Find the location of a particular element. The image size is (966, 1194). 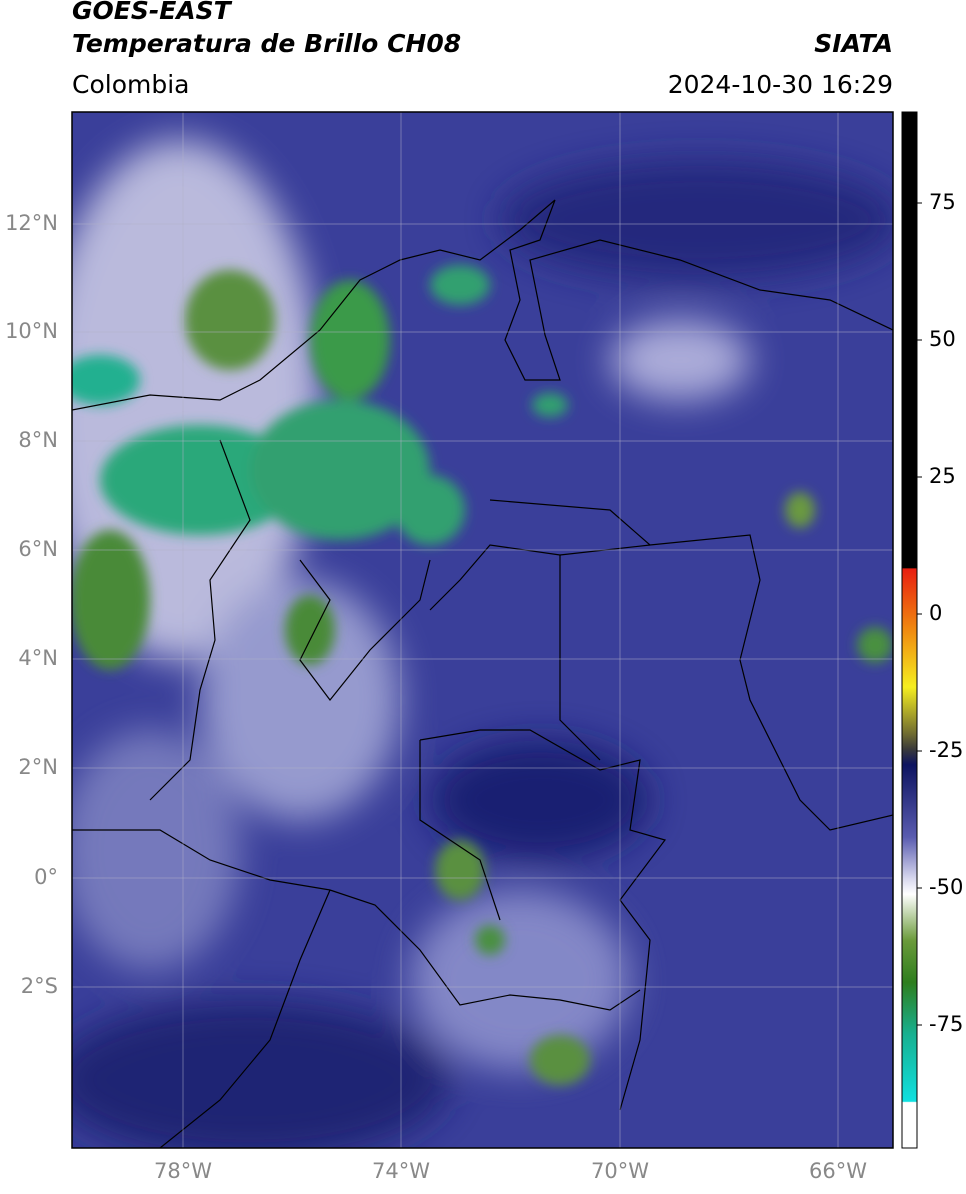

lat-tick-label: 4°N is located at coordinates (38, 658).